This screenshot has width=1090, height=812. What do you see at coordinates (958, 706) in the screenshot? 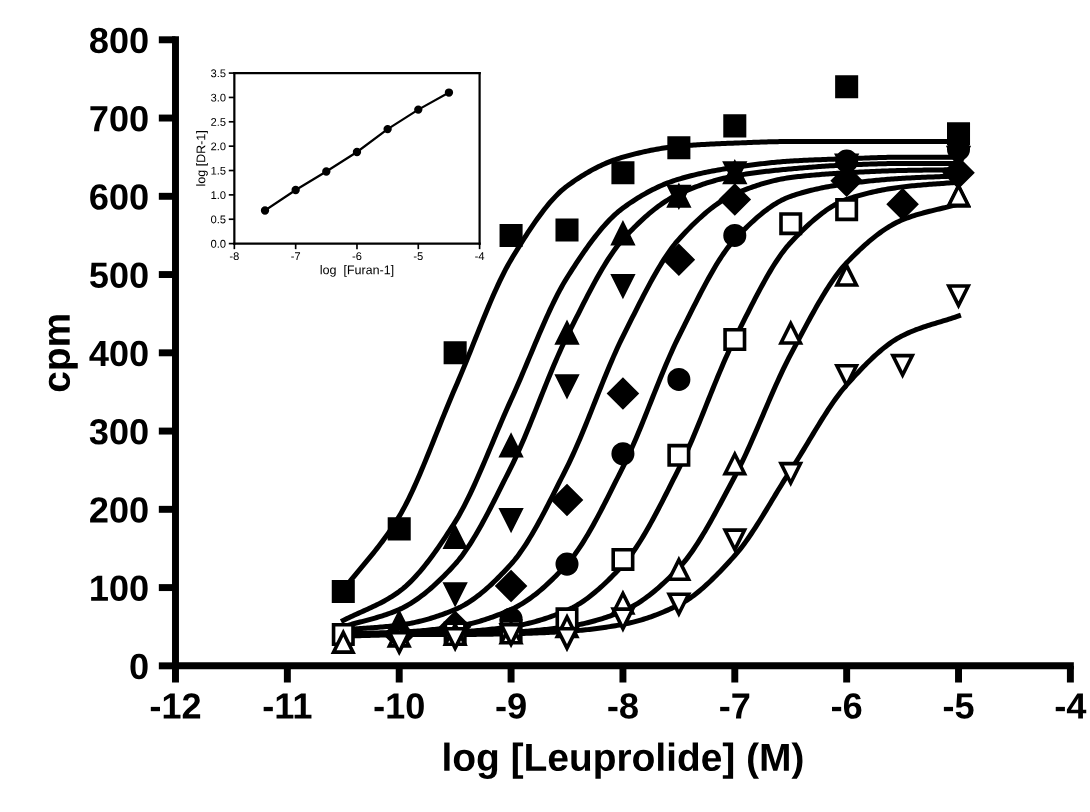
I see `x-tick-label: -5` at bounding box center [958, 706].